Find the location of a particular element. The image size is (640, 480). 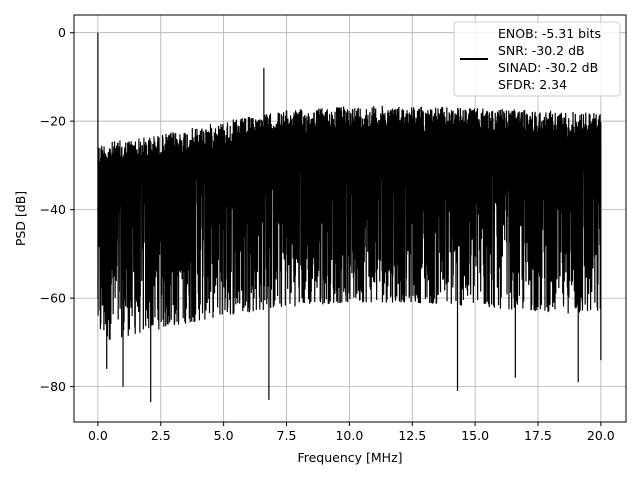

legend-entry-snr: SNR: -30.2 dB is located at coordinates (541, 50).